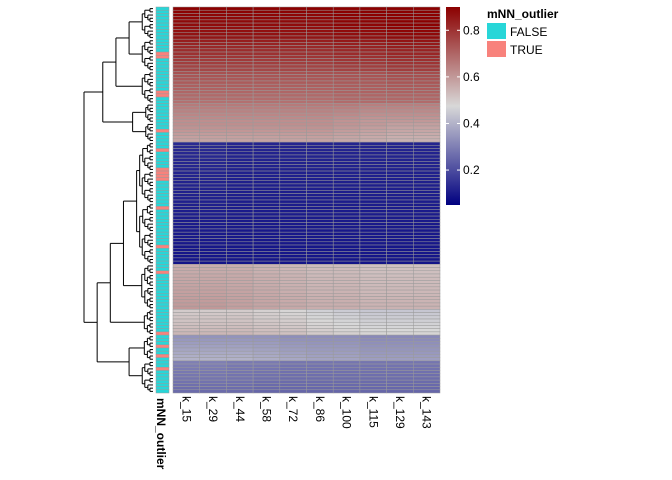 Image resolution: width=672 pixels, height=480 pixels. I want to click on annotation-bar, so click(162, 200).